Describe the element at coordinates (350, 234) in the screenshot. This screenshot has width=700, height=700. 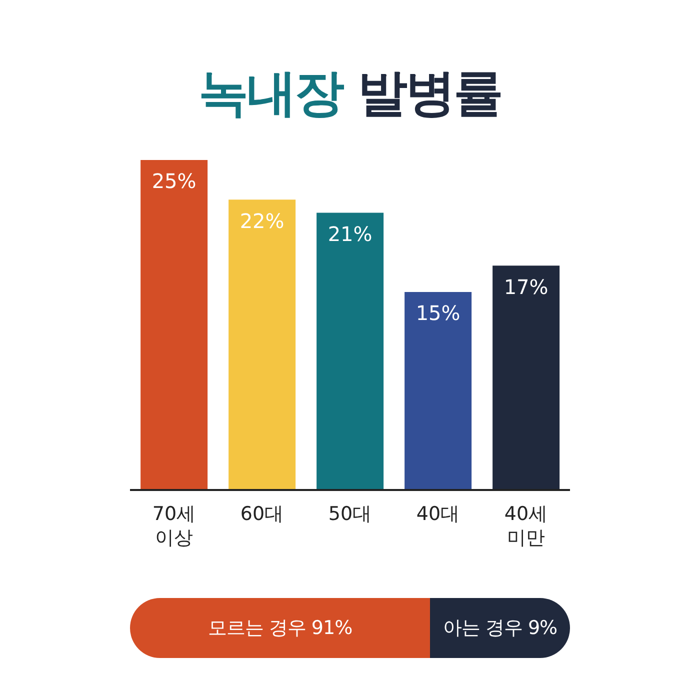
I see `data-label: 21%` at that location.